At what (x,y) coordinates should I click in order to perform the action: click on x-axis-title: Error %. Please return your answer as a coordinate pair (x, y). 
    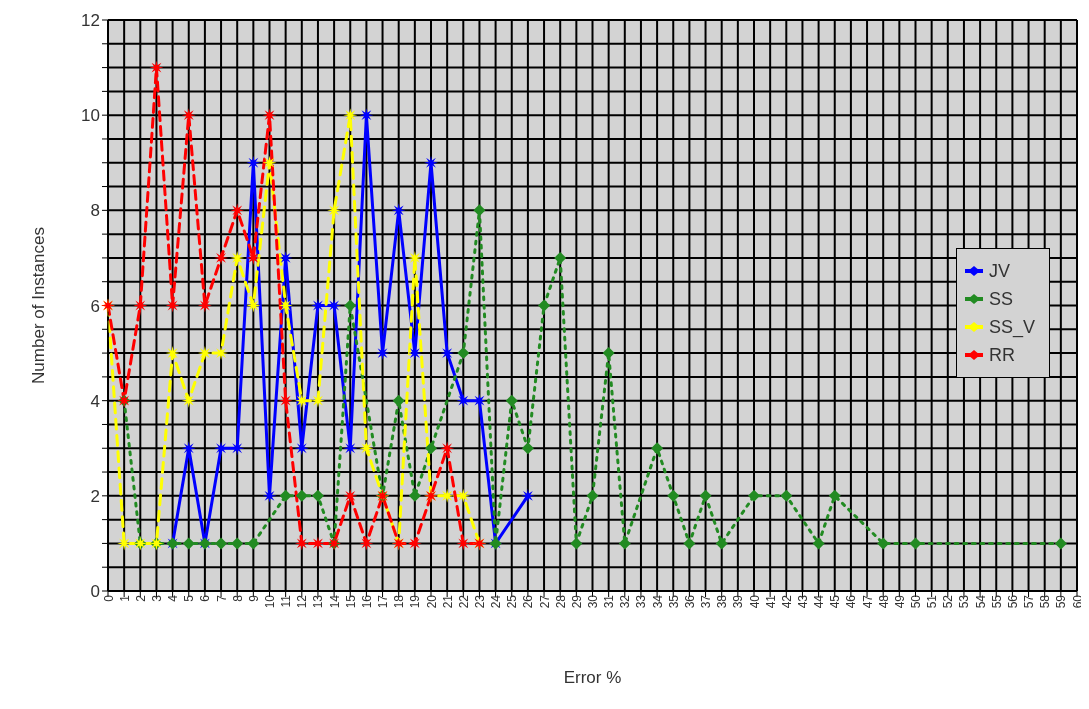
    Looking at the image, I should click on (592, 678).